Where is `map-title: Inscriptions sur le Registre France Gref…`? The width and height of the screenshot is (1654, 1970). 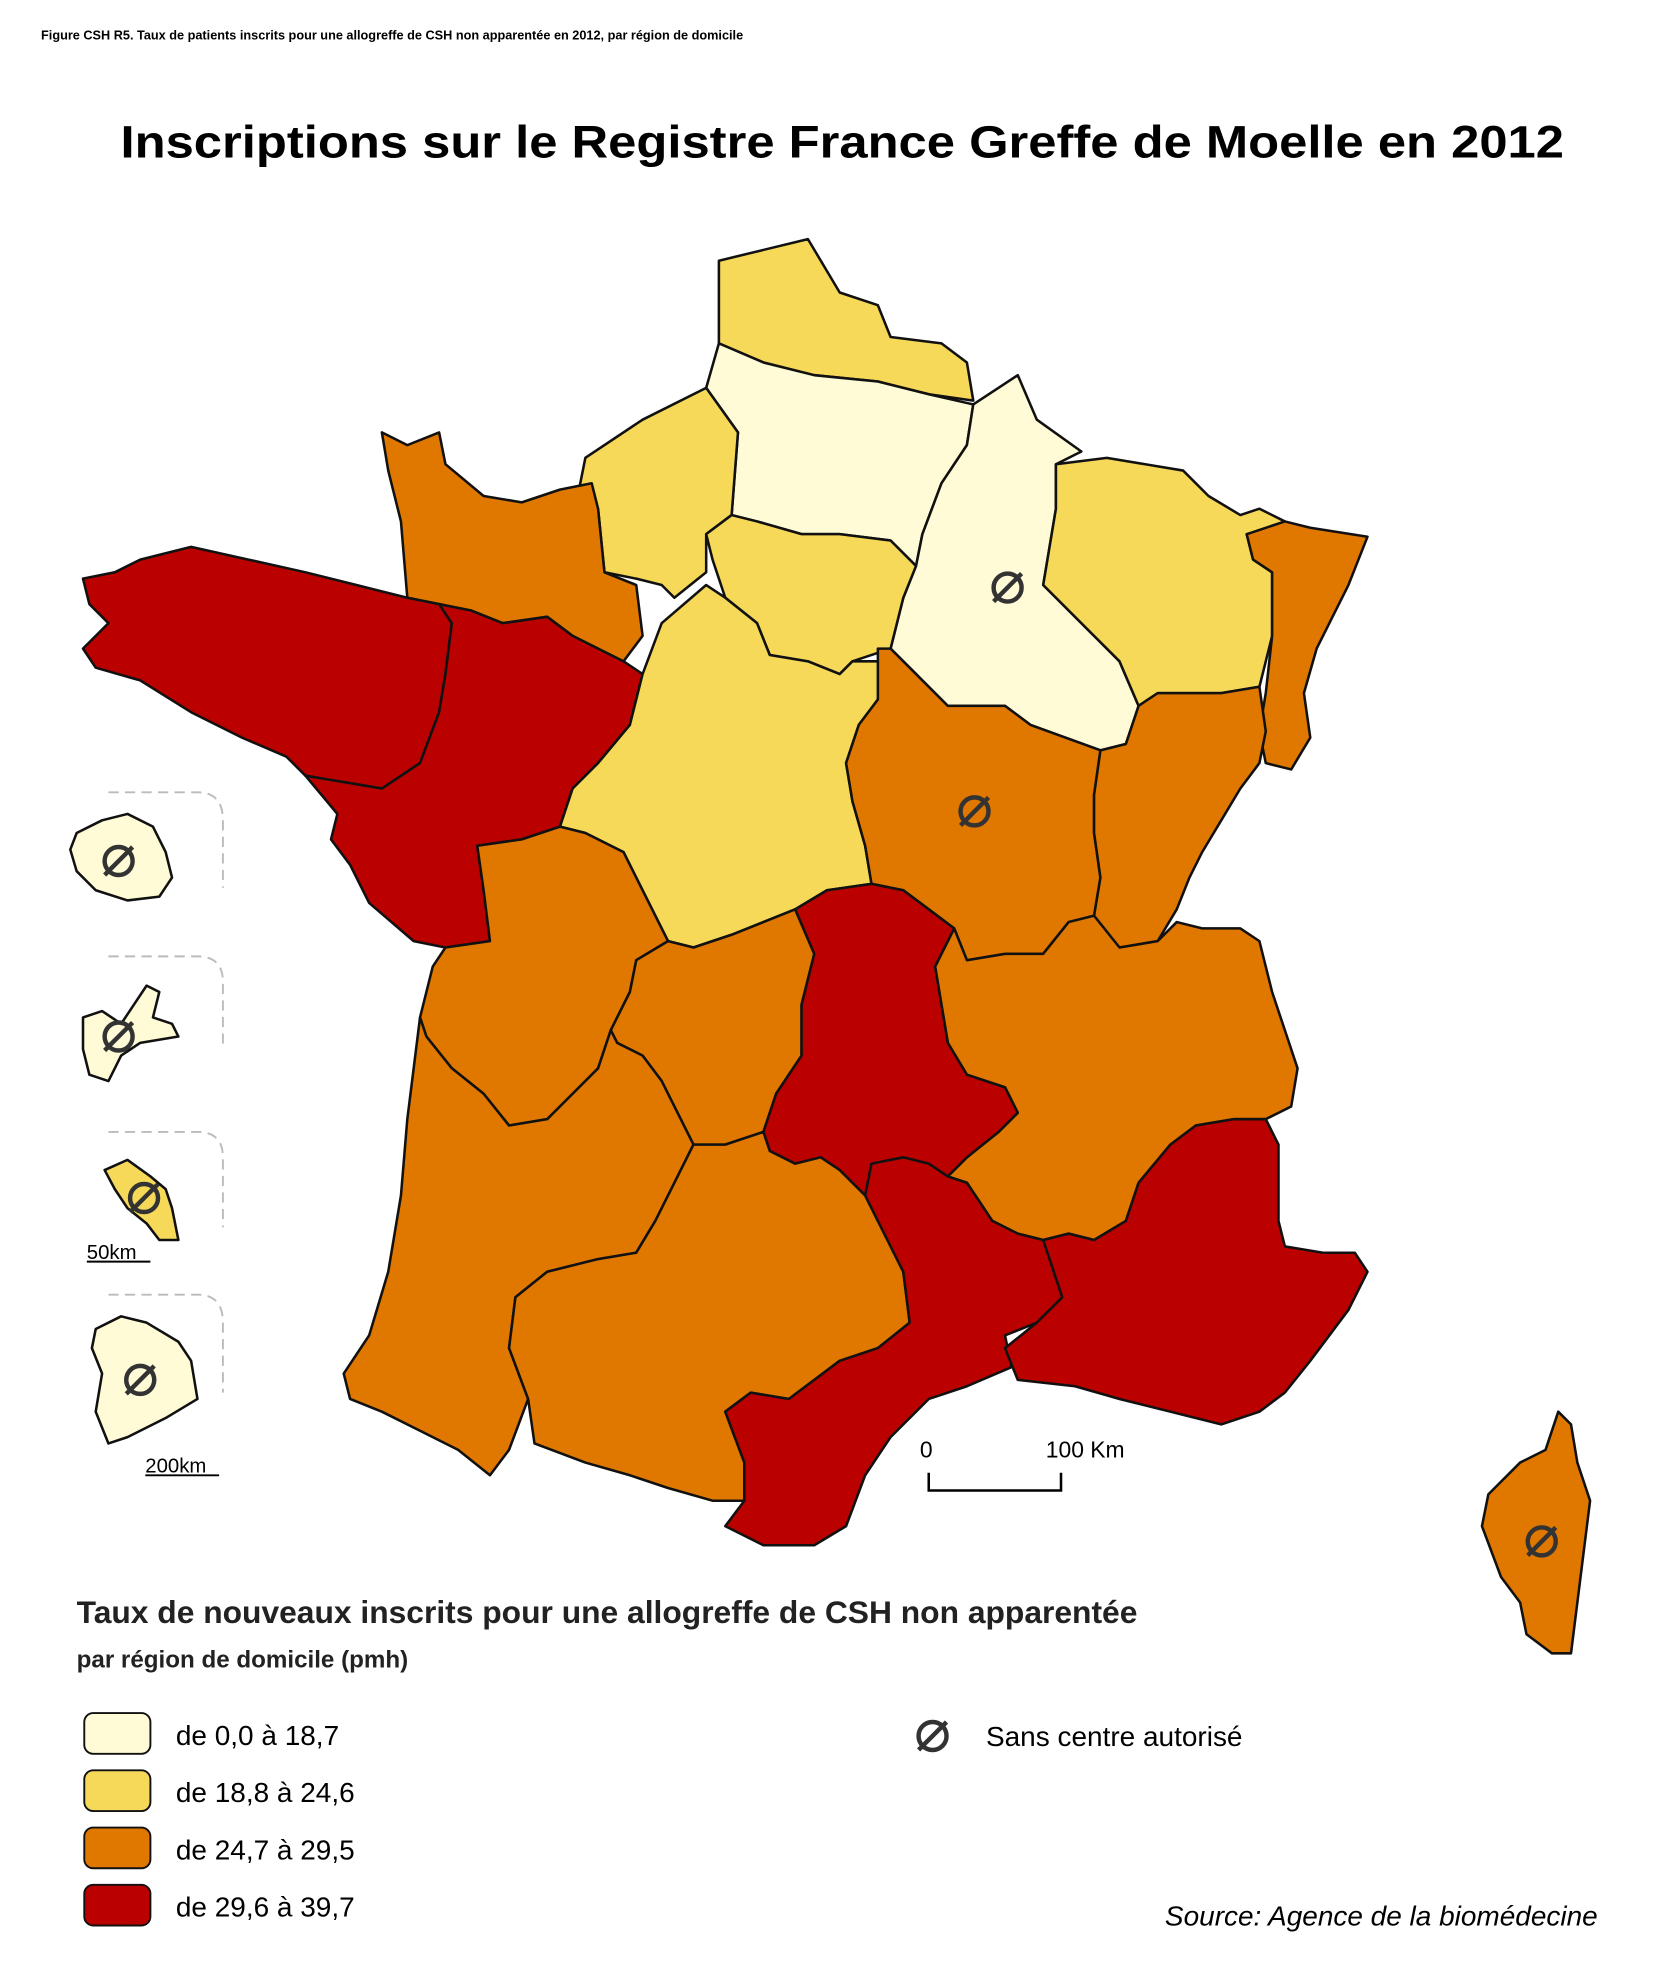
map-title: Inscriptions sur le Registre France Gref… is located at coordinates (842, 142).